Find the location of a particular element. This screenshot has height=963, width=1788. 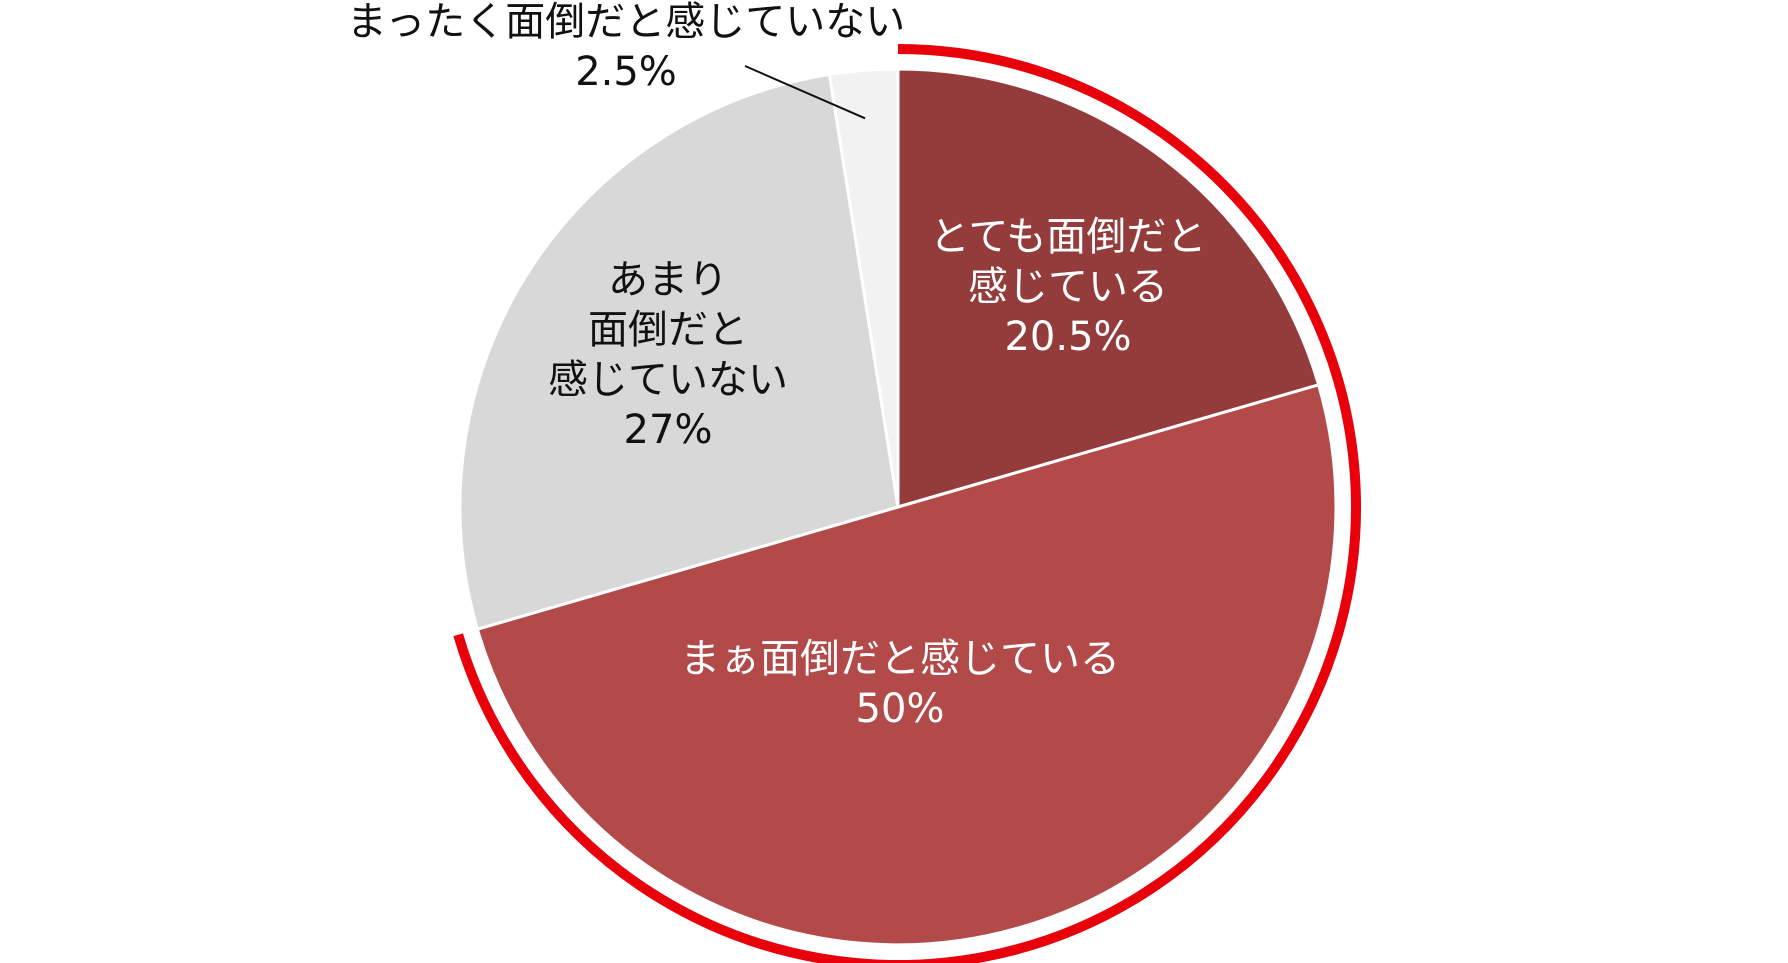

slice-3-label-line-3: 感じていない is located at coordinates (668, 380).